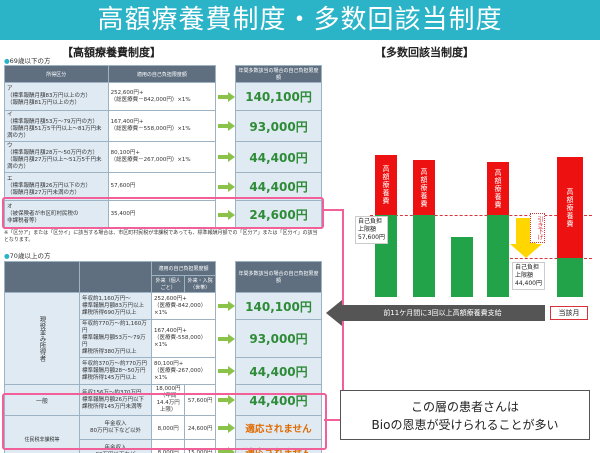 Image resolution: width=600 pixels, height=453 pixels. Describe the element at coordinates (184, 306) in the screenshot. I see `t2-calc: 252,600円+ （医療費-842,000）×1%` at that location.